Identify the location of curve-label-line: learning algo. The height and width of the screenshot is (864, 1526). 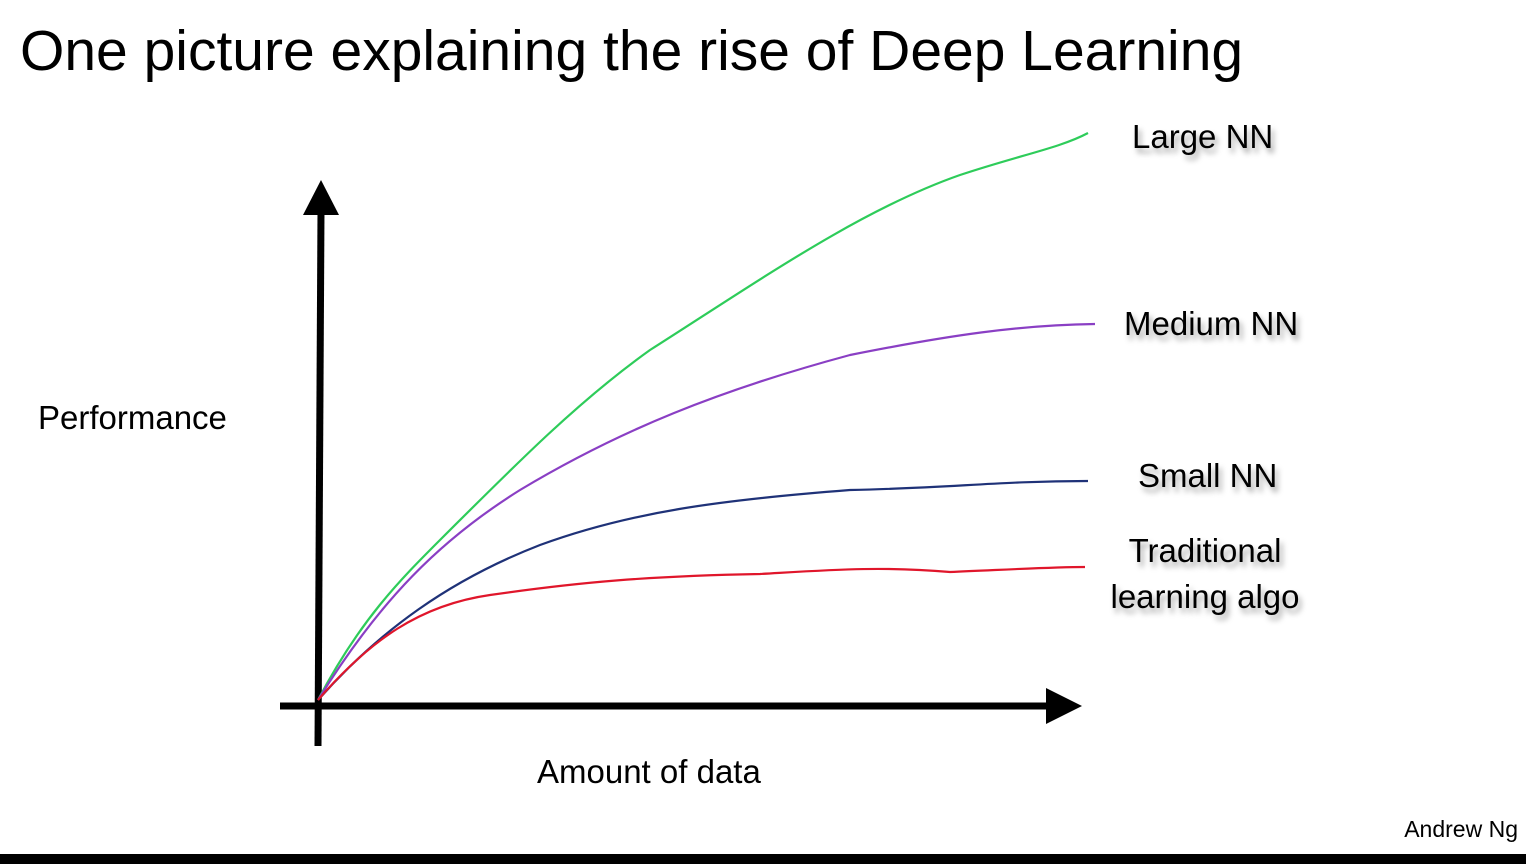
(1205, 596).